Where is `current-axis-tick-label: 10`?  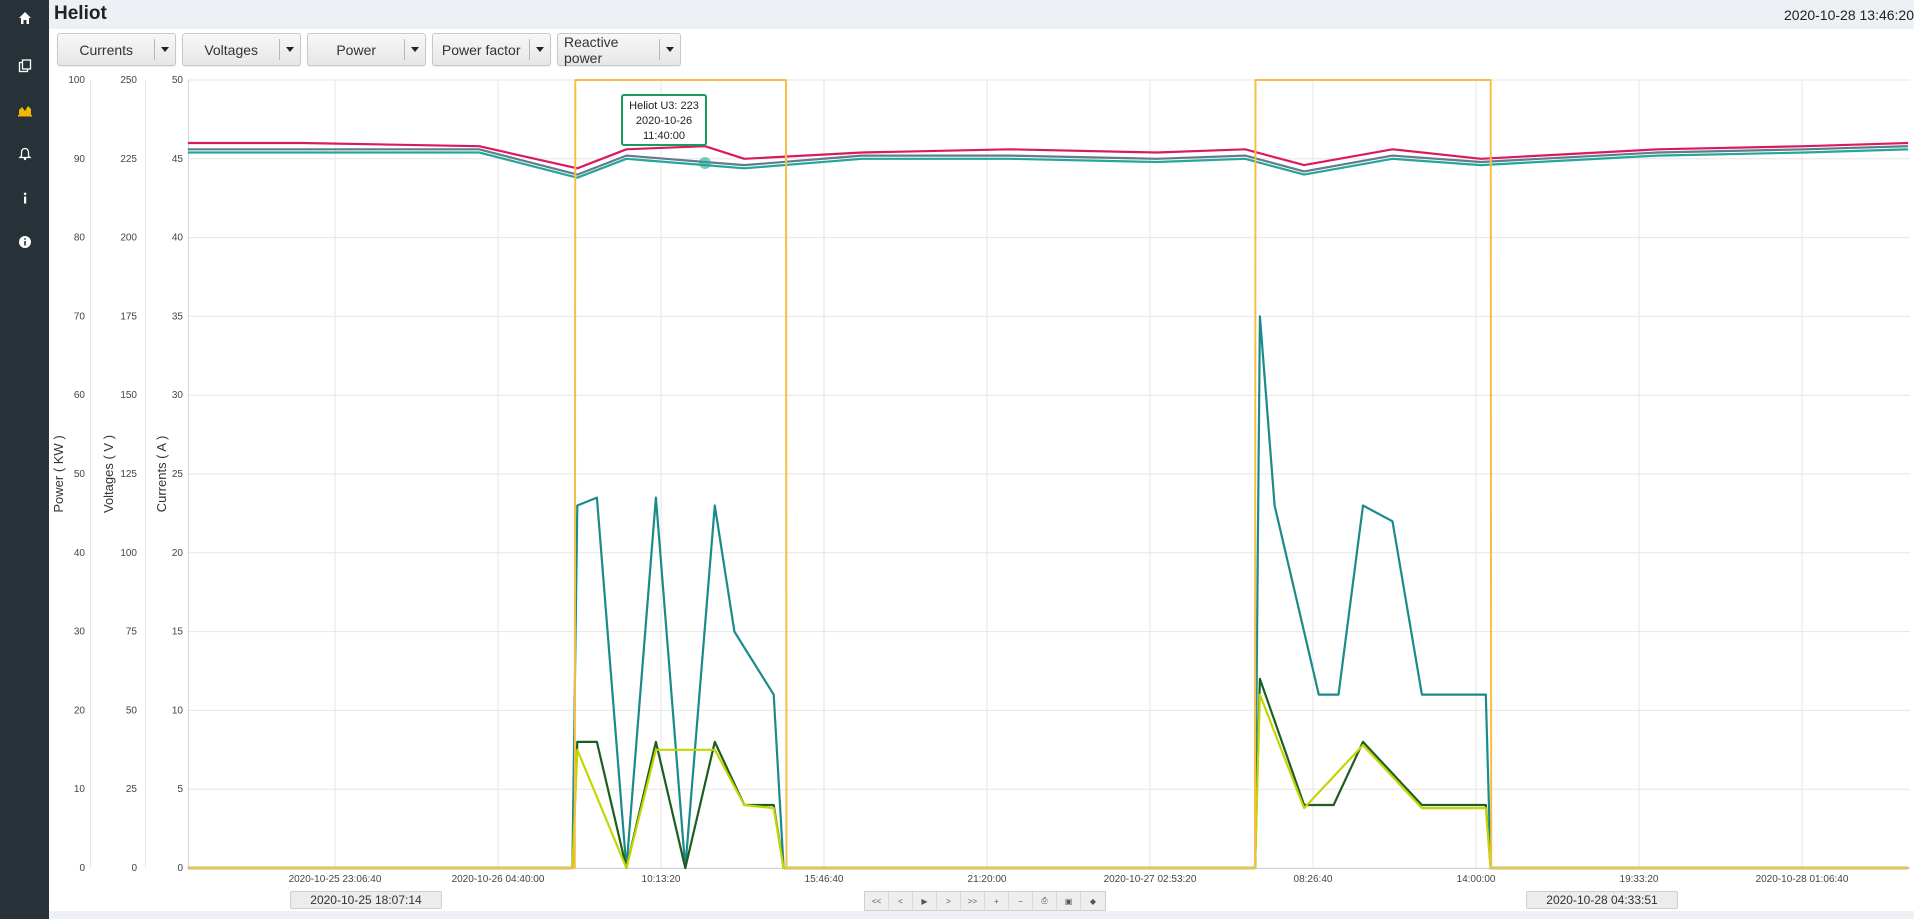
current-axis-tick-label: 10 is located at coordinates (178, 710).